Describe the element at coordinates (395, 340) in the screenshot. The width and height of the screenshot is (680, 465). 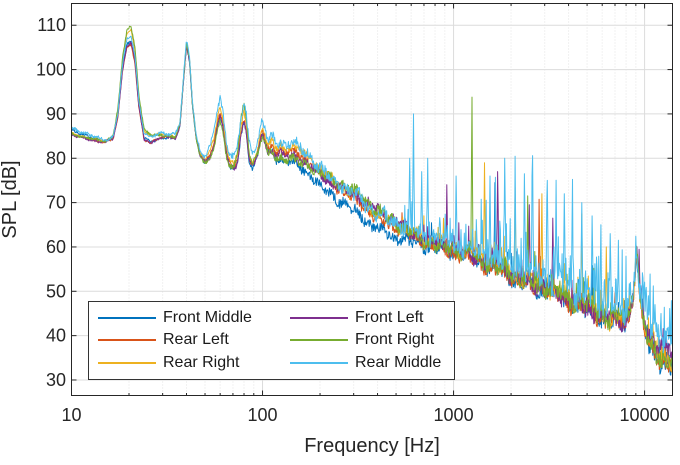
I see `legend-item-label: Front Right` at that location.